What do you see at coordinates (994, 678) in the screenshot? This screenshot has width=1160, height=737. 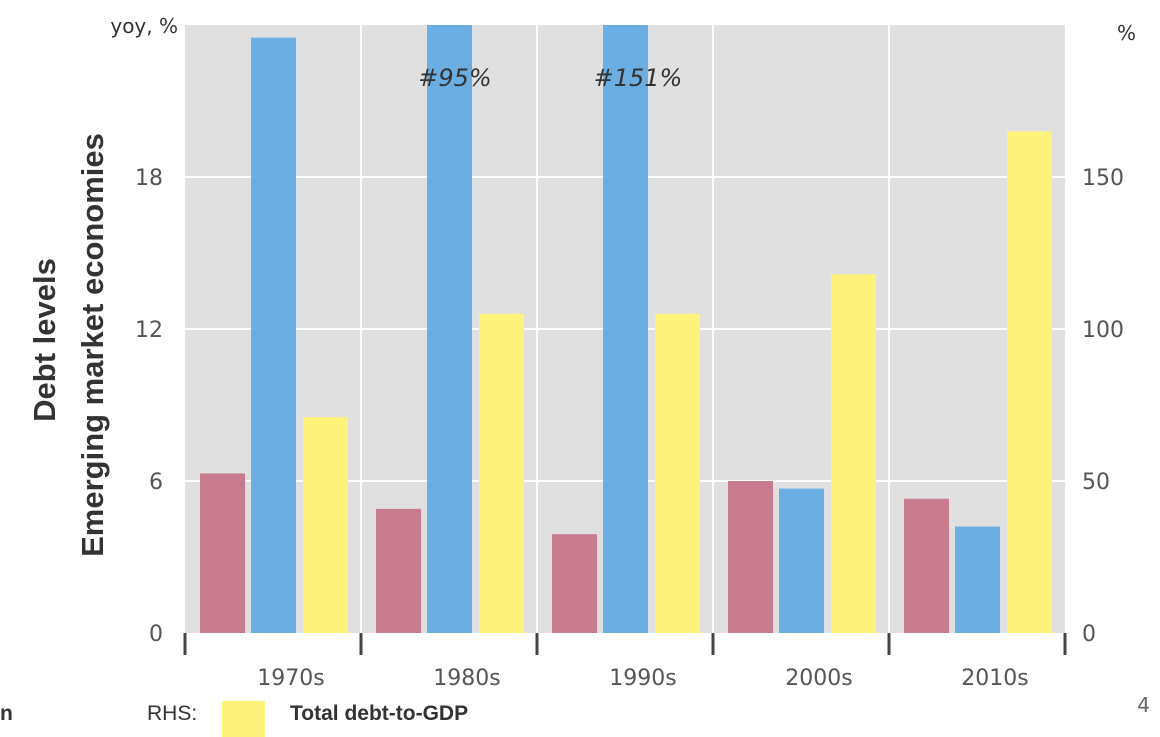 I see `x-tick-label: 2010s` at bounding box center [994, 678].